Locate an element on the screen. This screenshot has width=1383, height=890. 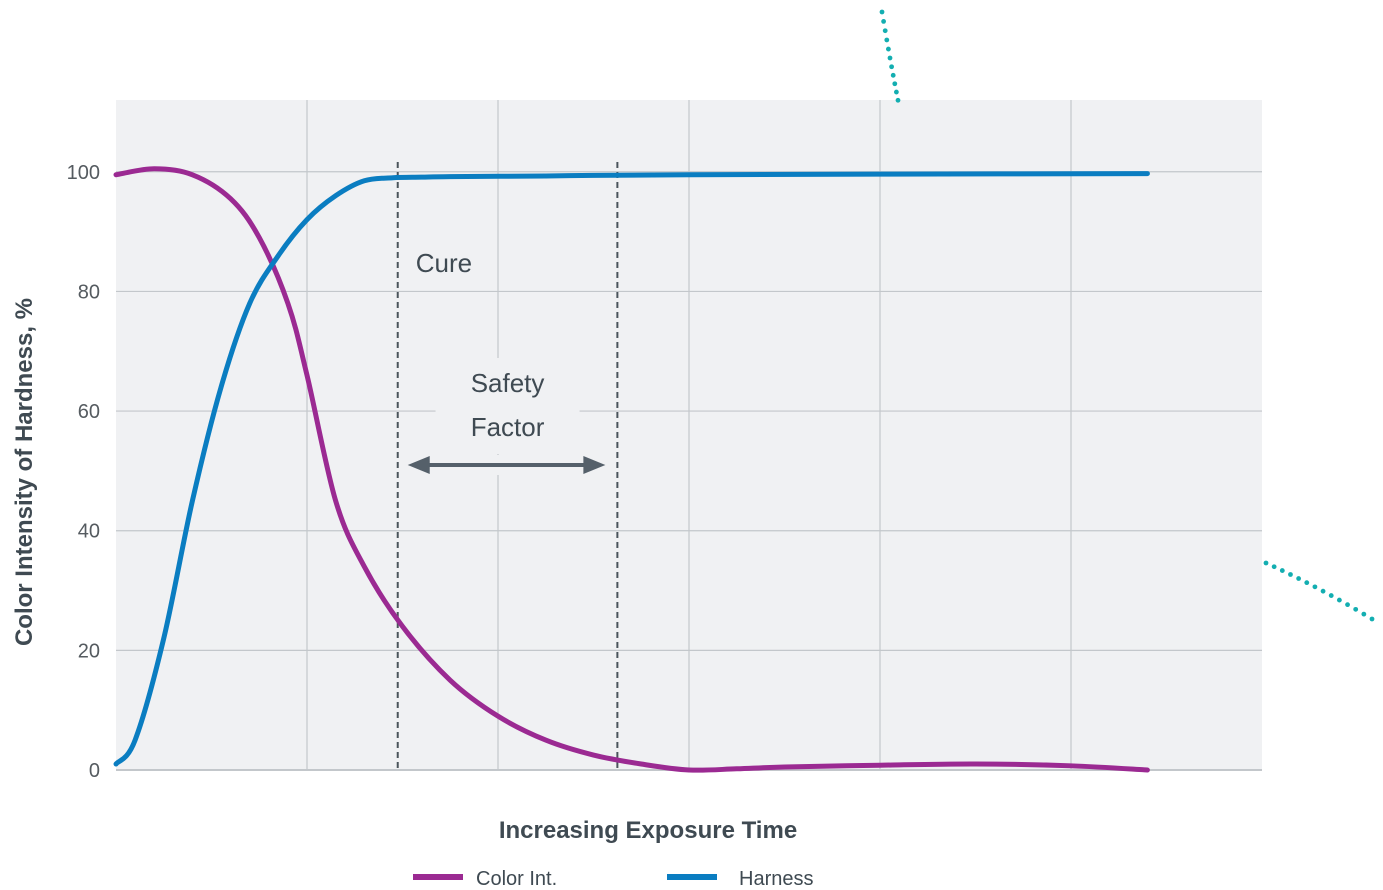
y-tick-label-20: 20 is located at coordinates (89, 651).